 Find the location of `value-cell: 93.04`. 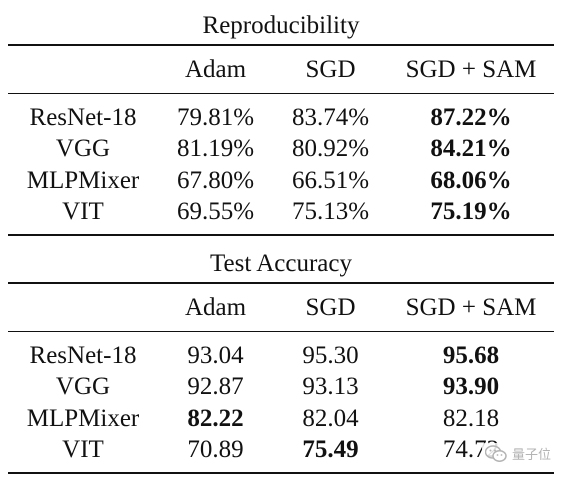

value-cell: 93.04 is located at coordinates (215, 355).